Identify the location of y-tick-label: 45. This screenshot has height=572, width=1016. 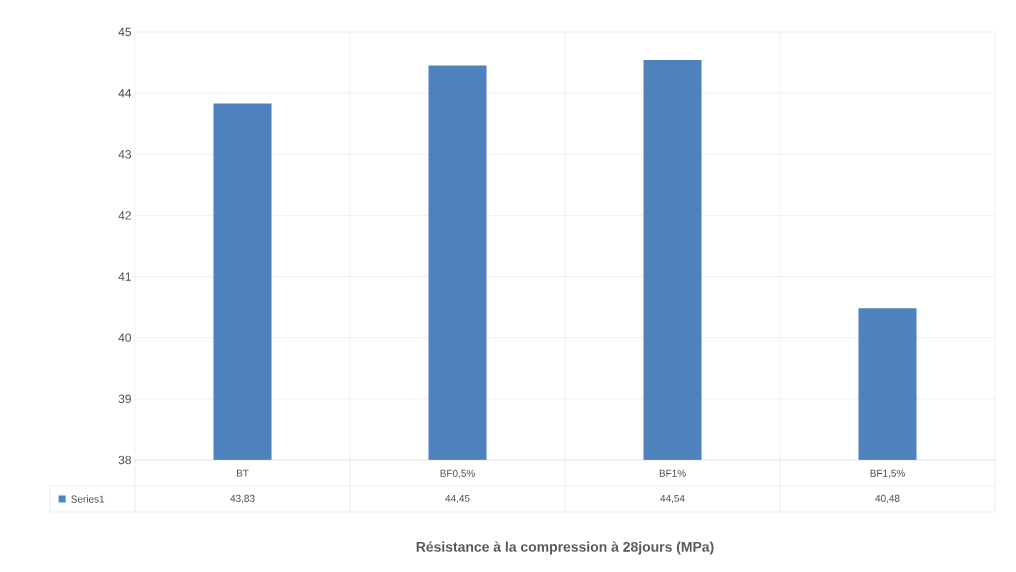
(124, 32).